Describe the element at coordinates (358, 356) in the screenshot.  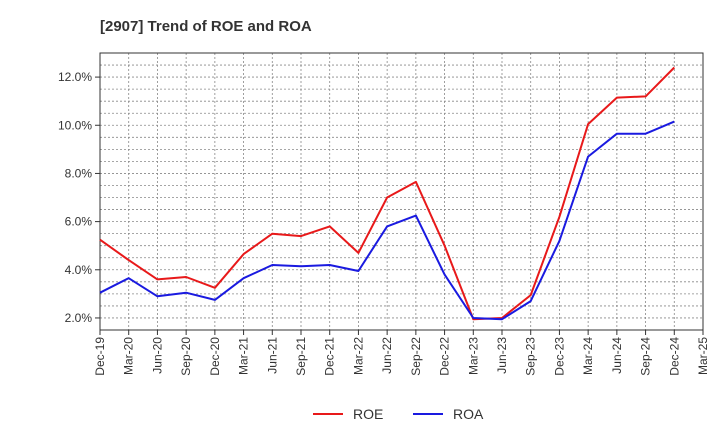
I see `x-tick-label: Mar-22` at that location.